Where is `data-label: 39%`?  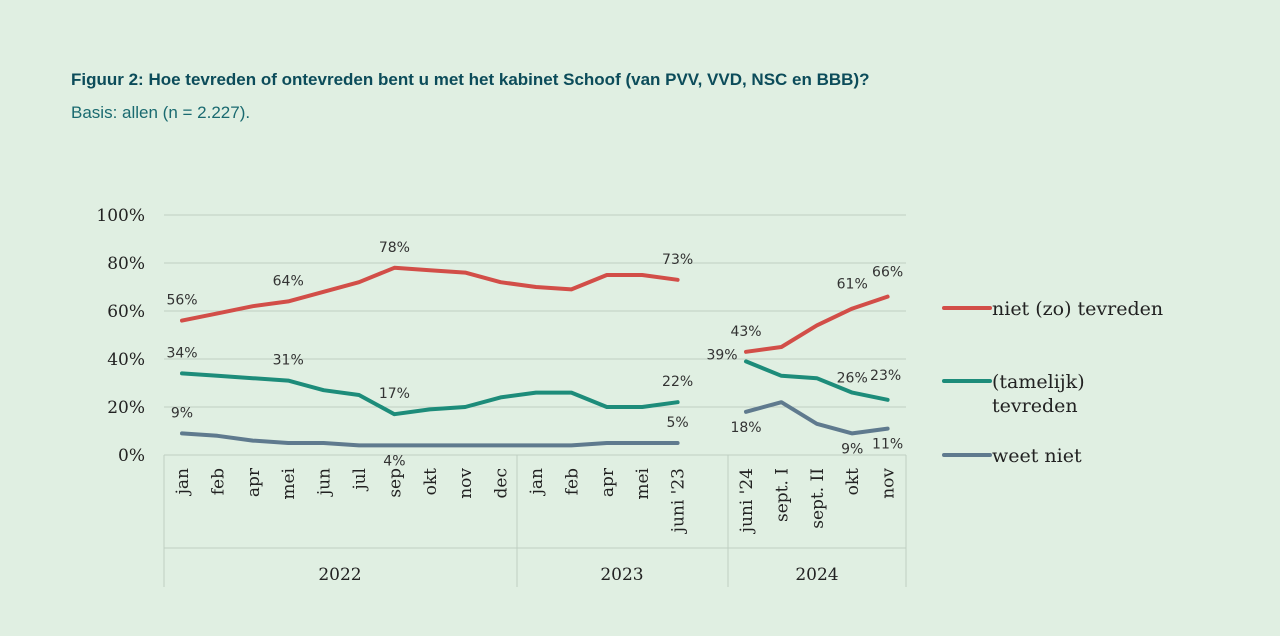
data-label: 39% is located at coordinates (721, 355).